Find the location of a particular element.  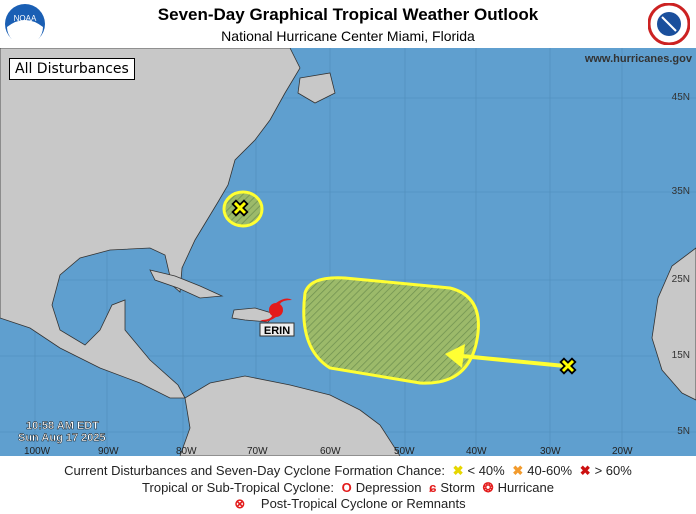

lat-label: 45N is located at coordinates (680, 97).